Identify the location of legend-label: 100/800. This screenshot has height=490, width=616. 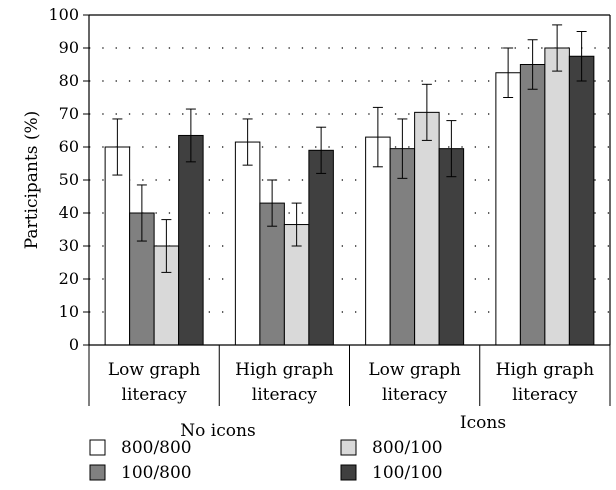
(156, 473).